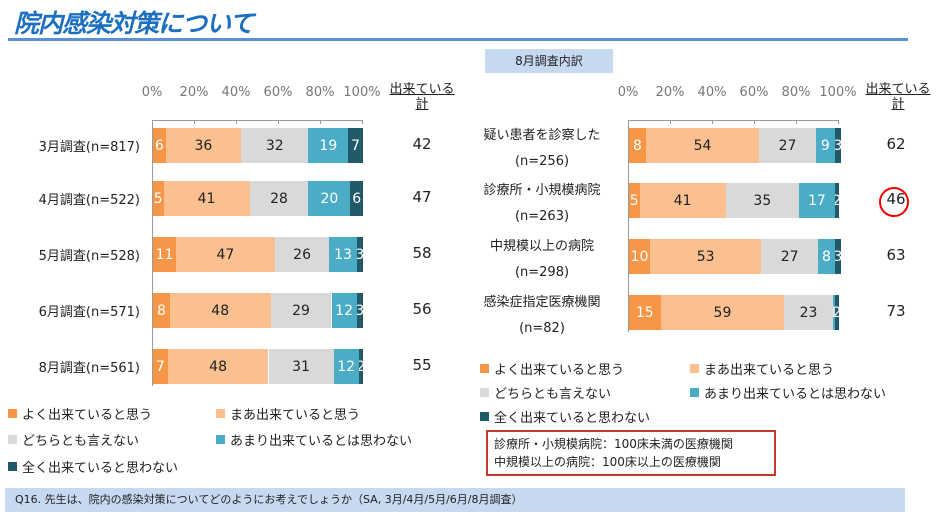 The image size is (940, 519). Describe the element at coordinates (838, 92) in the screenshot. I see `x-tick-label: 100%` at that location.